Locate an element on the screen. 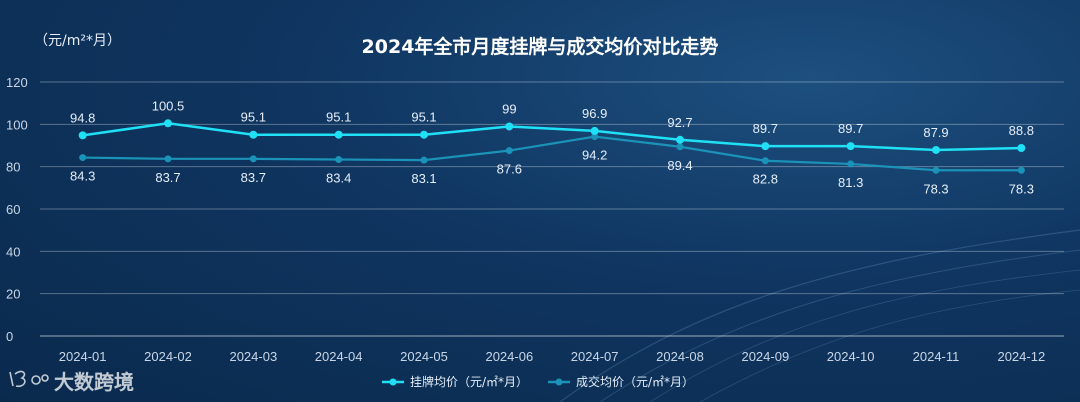 This screenshot has height=402, width=1080. series-line-listing is located at coordinates (552, 137).